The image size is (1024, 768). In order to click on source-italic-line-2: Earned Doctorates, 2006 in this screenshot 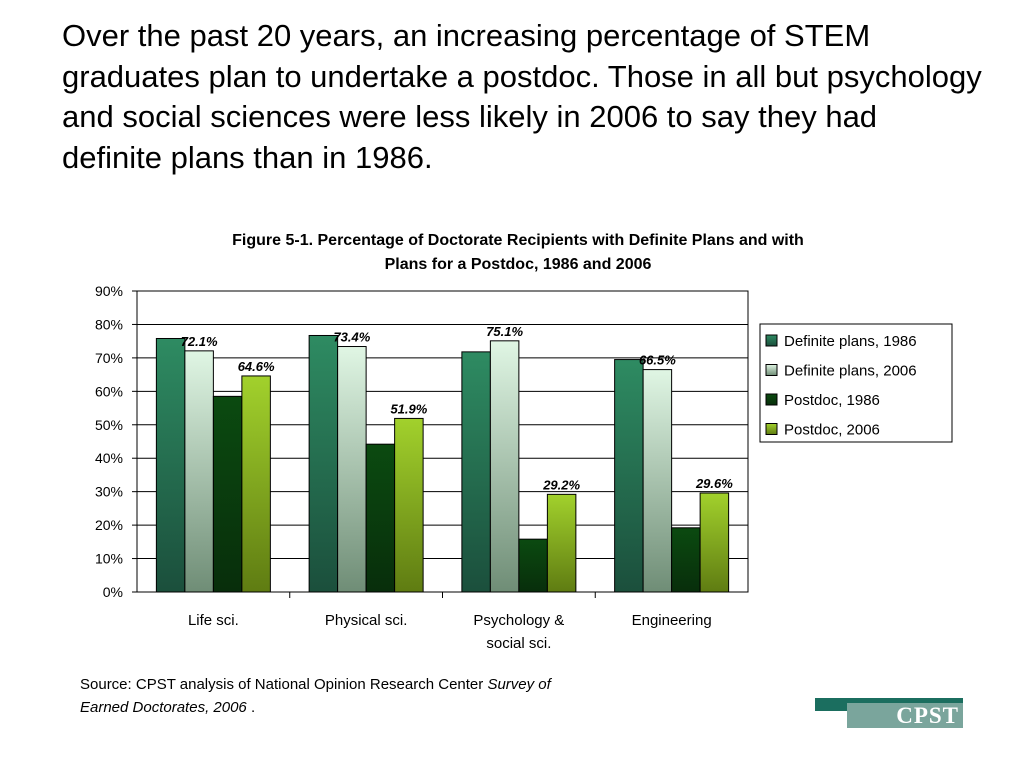, I will do `click(163, 707)`.